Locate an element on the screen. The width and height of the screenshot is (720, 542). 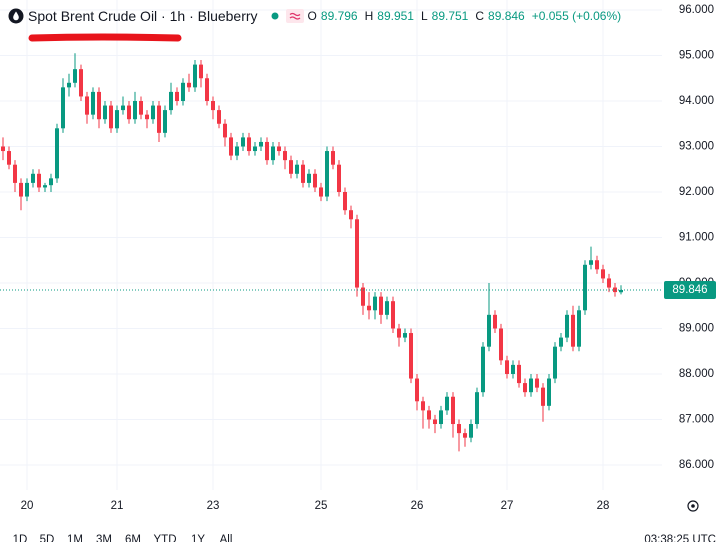
x-tick-label: 26 is located at coordinates (417, 506).